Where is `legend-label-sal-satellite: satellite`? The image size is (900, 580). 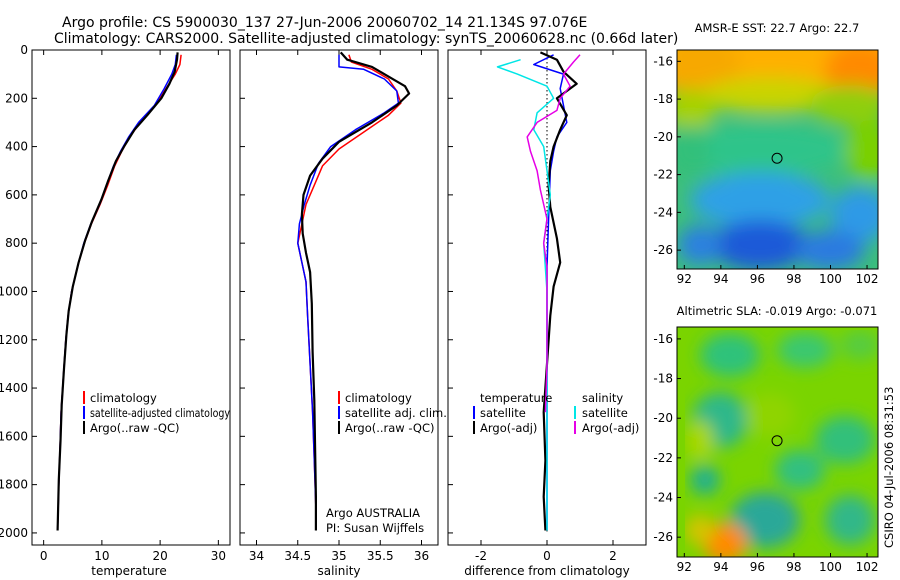 legend-label-sal-satellite: satellite is located at coordinates (605, 413).